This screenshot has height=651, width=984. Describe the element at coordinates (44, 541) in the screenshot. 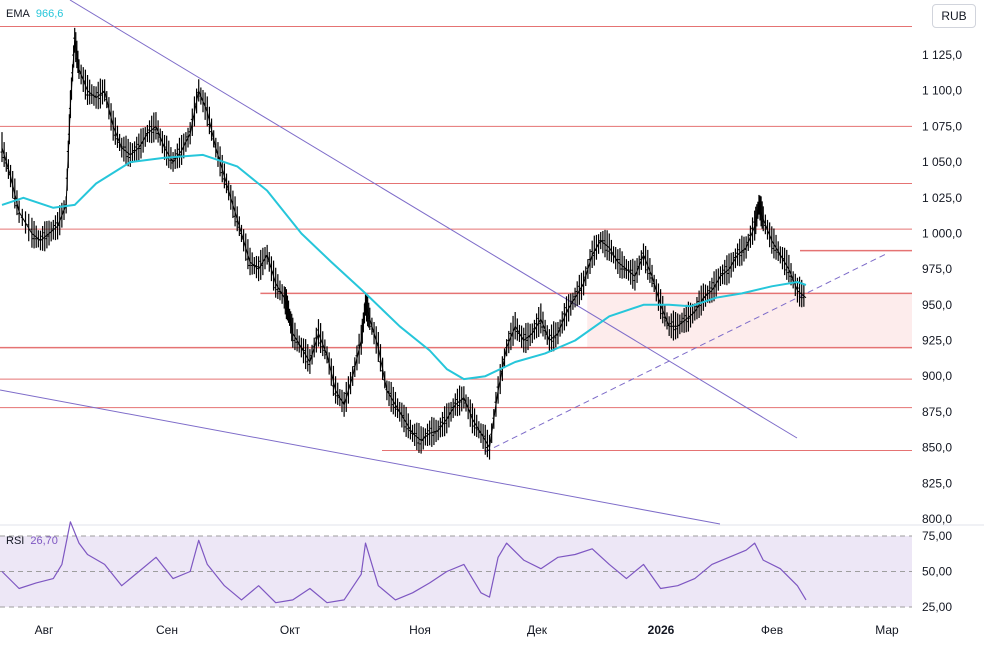

I see `rsi-value: 26,70` at that location.